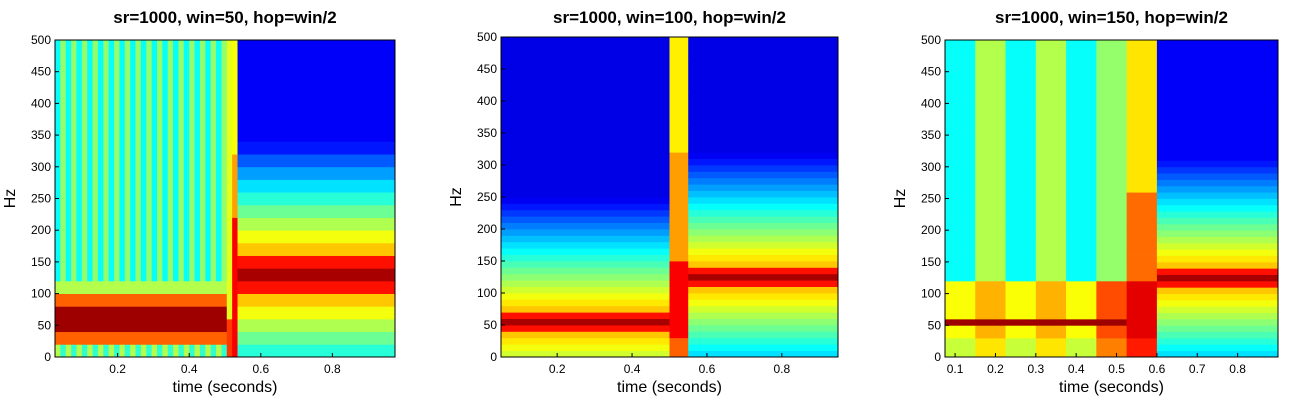 The image size is (1295, 403). What do you see at coordinates (41, 40) in the screenshot?
I see `y-tick-label: 500` at bounding box center [41, 40].